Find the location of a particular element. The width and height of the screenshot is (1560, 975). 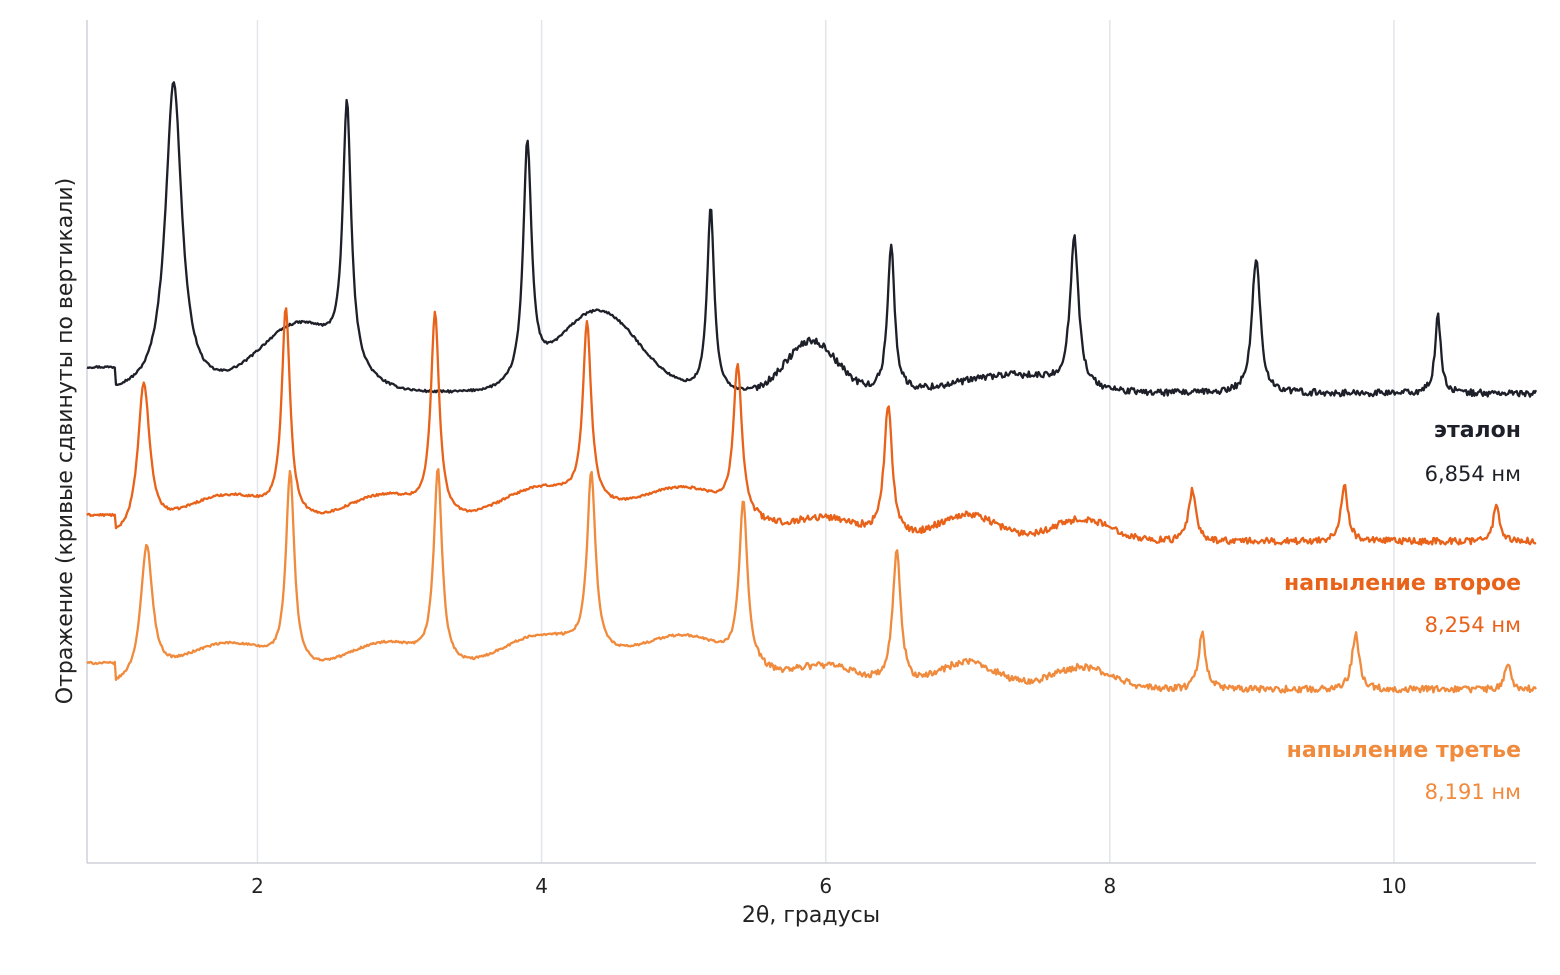

x-axis-title: 2θ, градусы is located at coordinates (811, 915).